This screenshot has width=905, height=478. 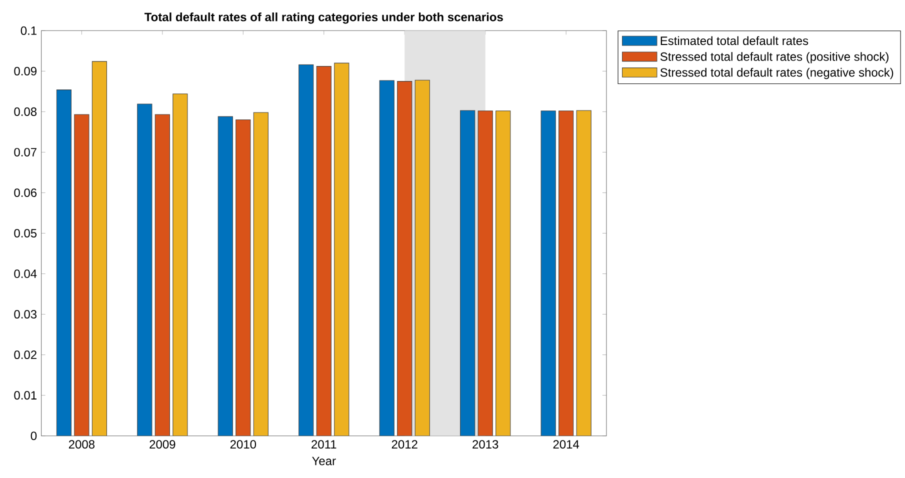 What do you see at coordinates (25, 354) in the screenshot?
I see `y-tick-label: 0.02` at bounding box center [25, 354].